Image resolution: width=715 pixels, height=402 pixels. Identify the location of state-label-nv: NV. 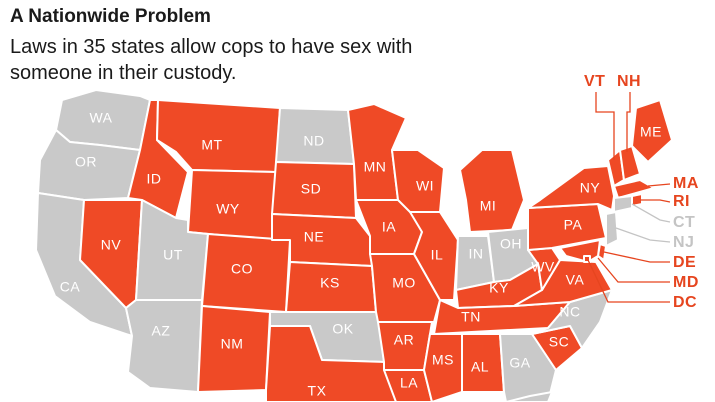
(111, 245).